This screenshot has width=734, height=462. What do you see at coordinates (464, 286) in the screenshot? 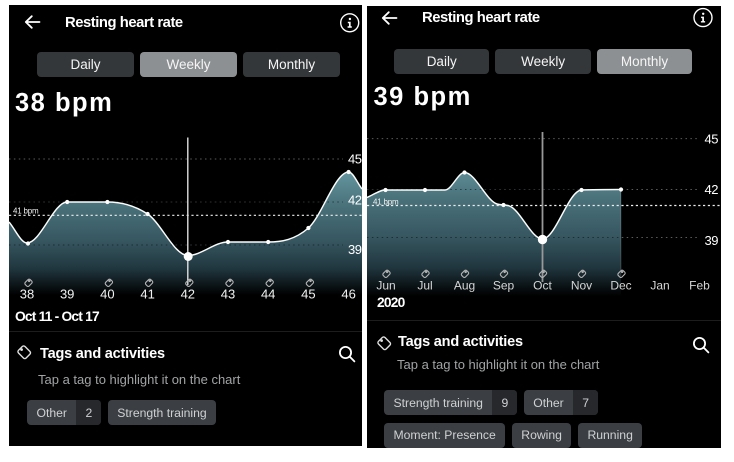
I see `svg-text: Aug` at bounding box center [464, 286].